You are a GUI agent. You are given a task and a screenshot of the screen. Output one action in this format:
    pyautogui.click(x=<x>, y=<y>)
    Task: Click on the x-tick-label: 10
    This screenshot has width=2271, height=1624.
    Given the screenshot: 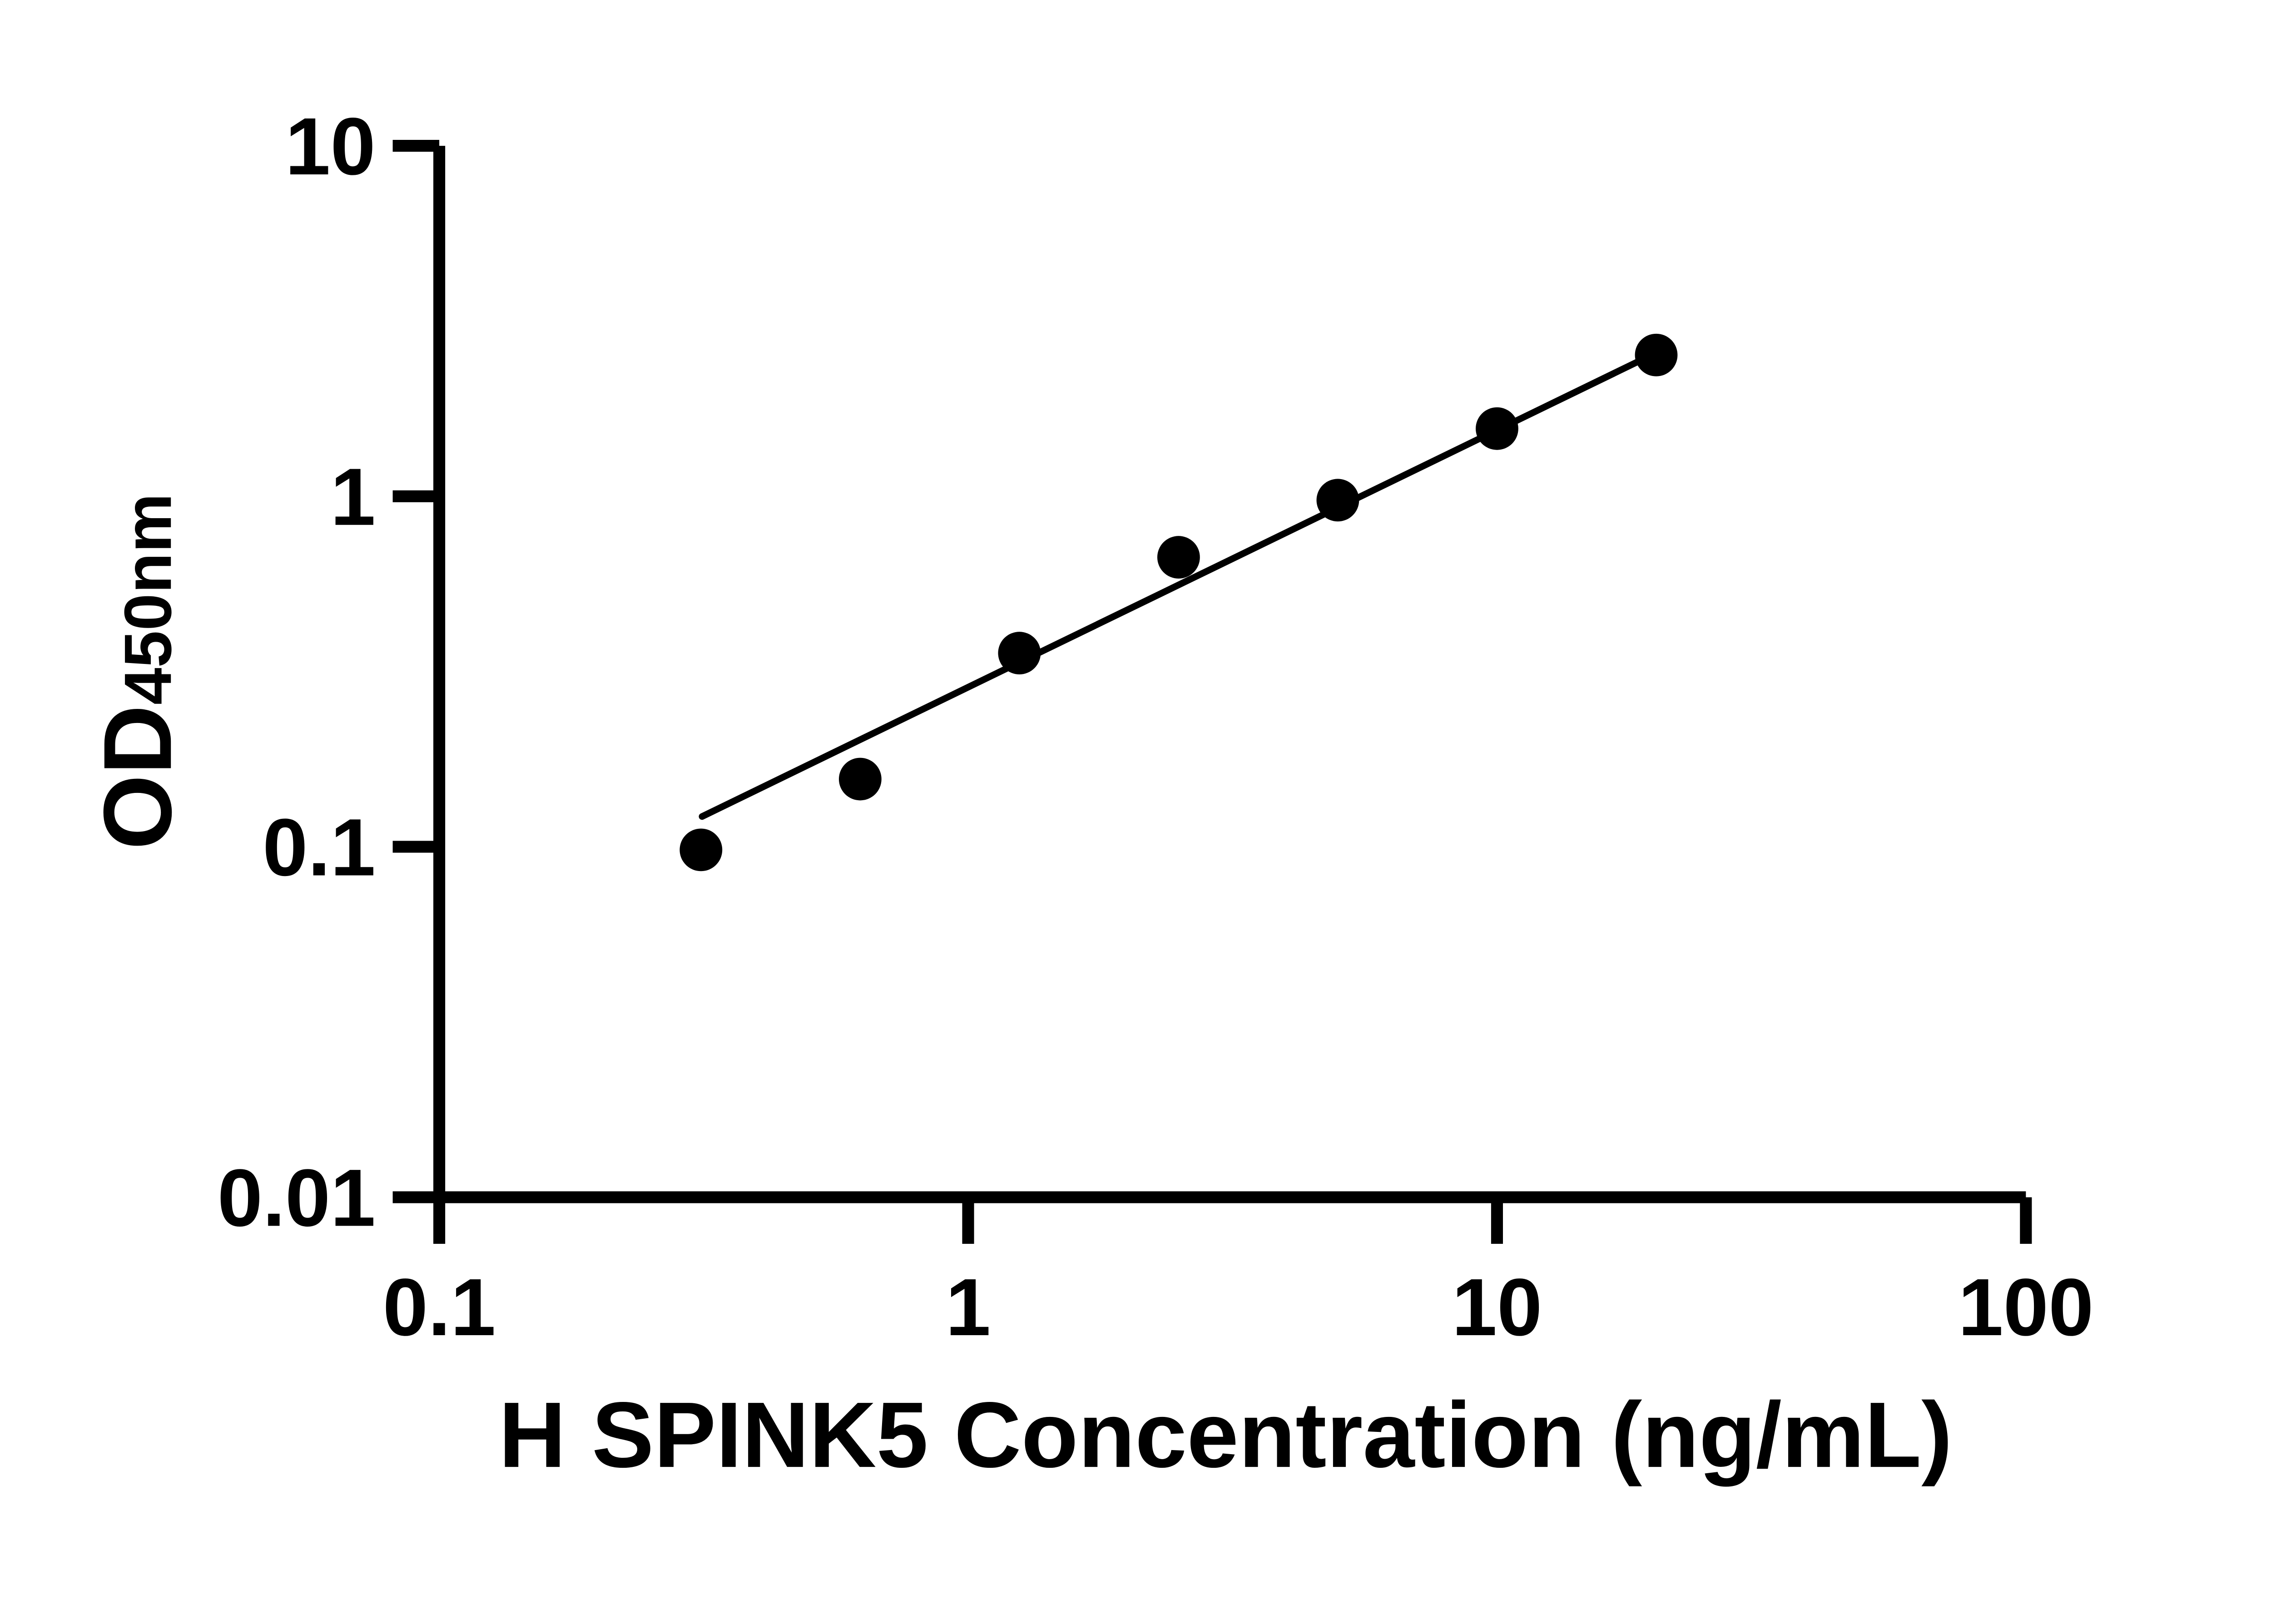 What is the action you would take?
    pyautogui.click(x=1497, y=1307)
    